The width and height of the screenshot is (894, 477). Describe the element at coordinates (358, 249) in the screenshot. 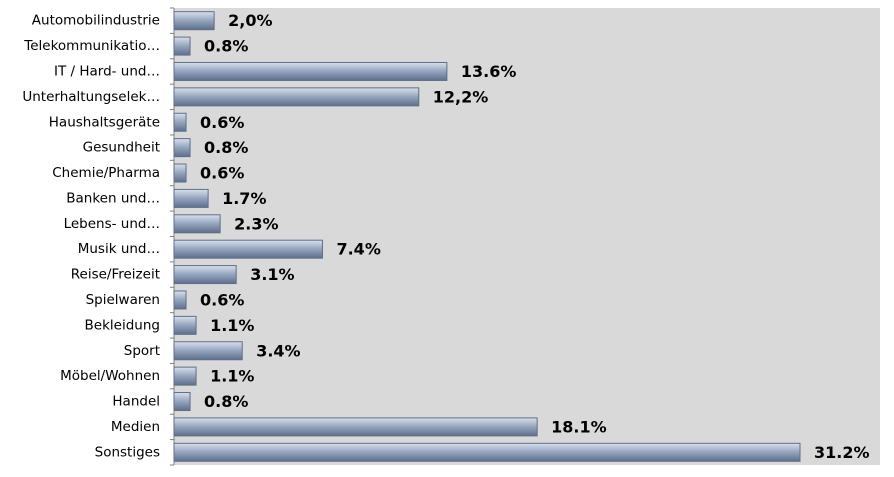

I see `data-label: 7.4%` at that location.